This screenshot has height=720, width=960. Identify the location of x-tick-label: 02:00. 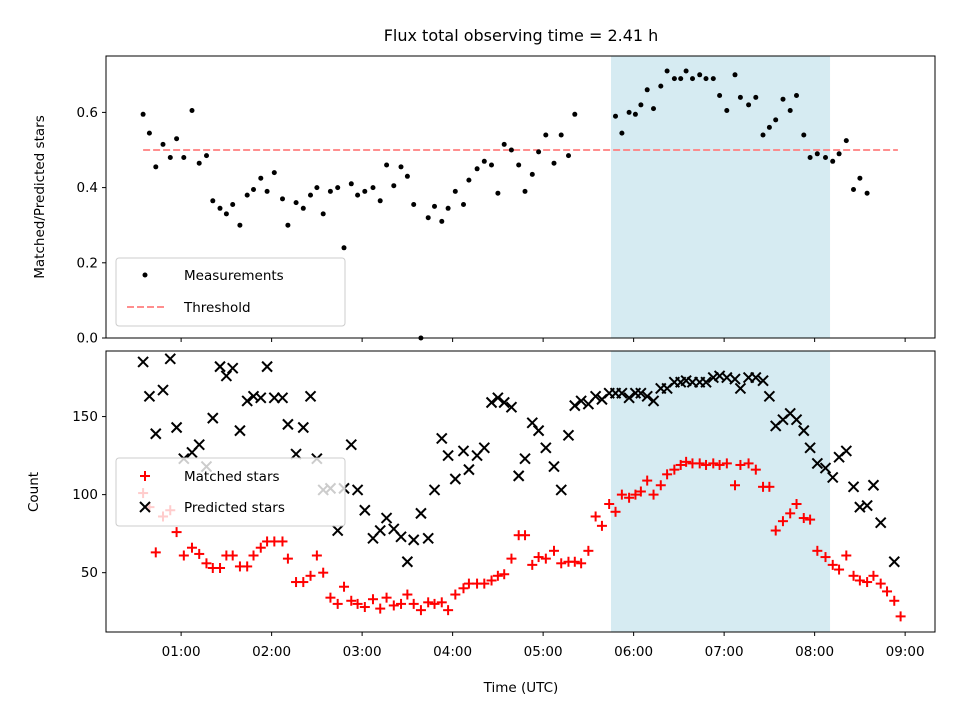
(271, 652).